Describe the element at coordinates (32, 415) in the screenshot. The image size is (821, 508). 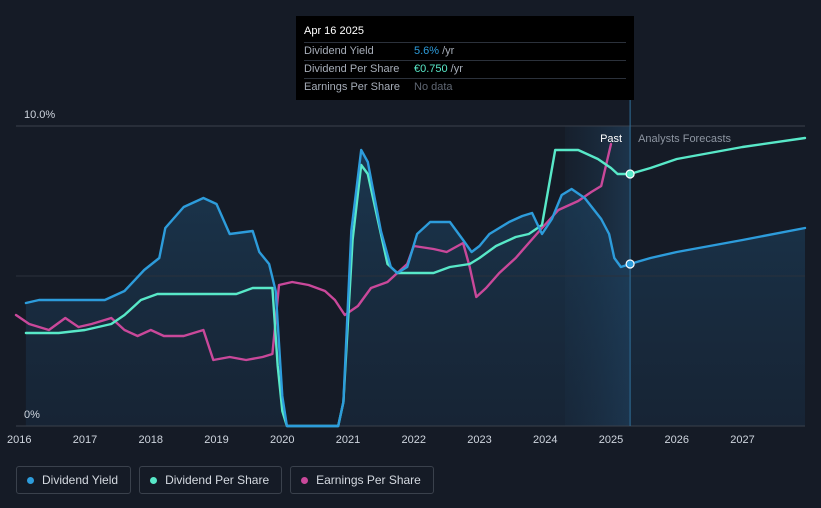
I see `y-tick-label-bottom: 0%` at that location.